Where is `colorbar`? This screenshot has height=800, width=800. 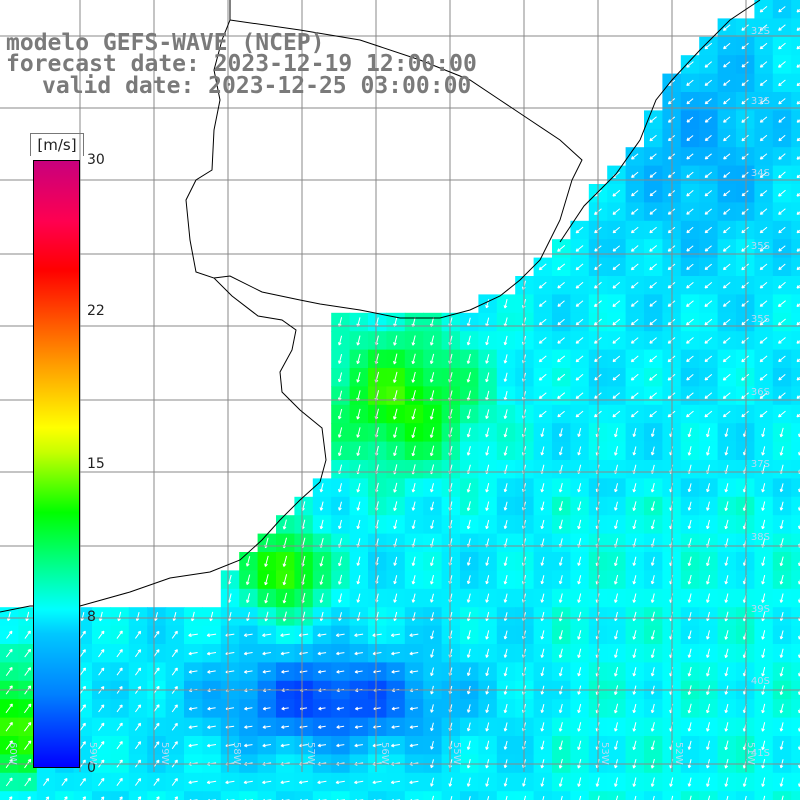
colorbar is located at coordinates (56, 464).